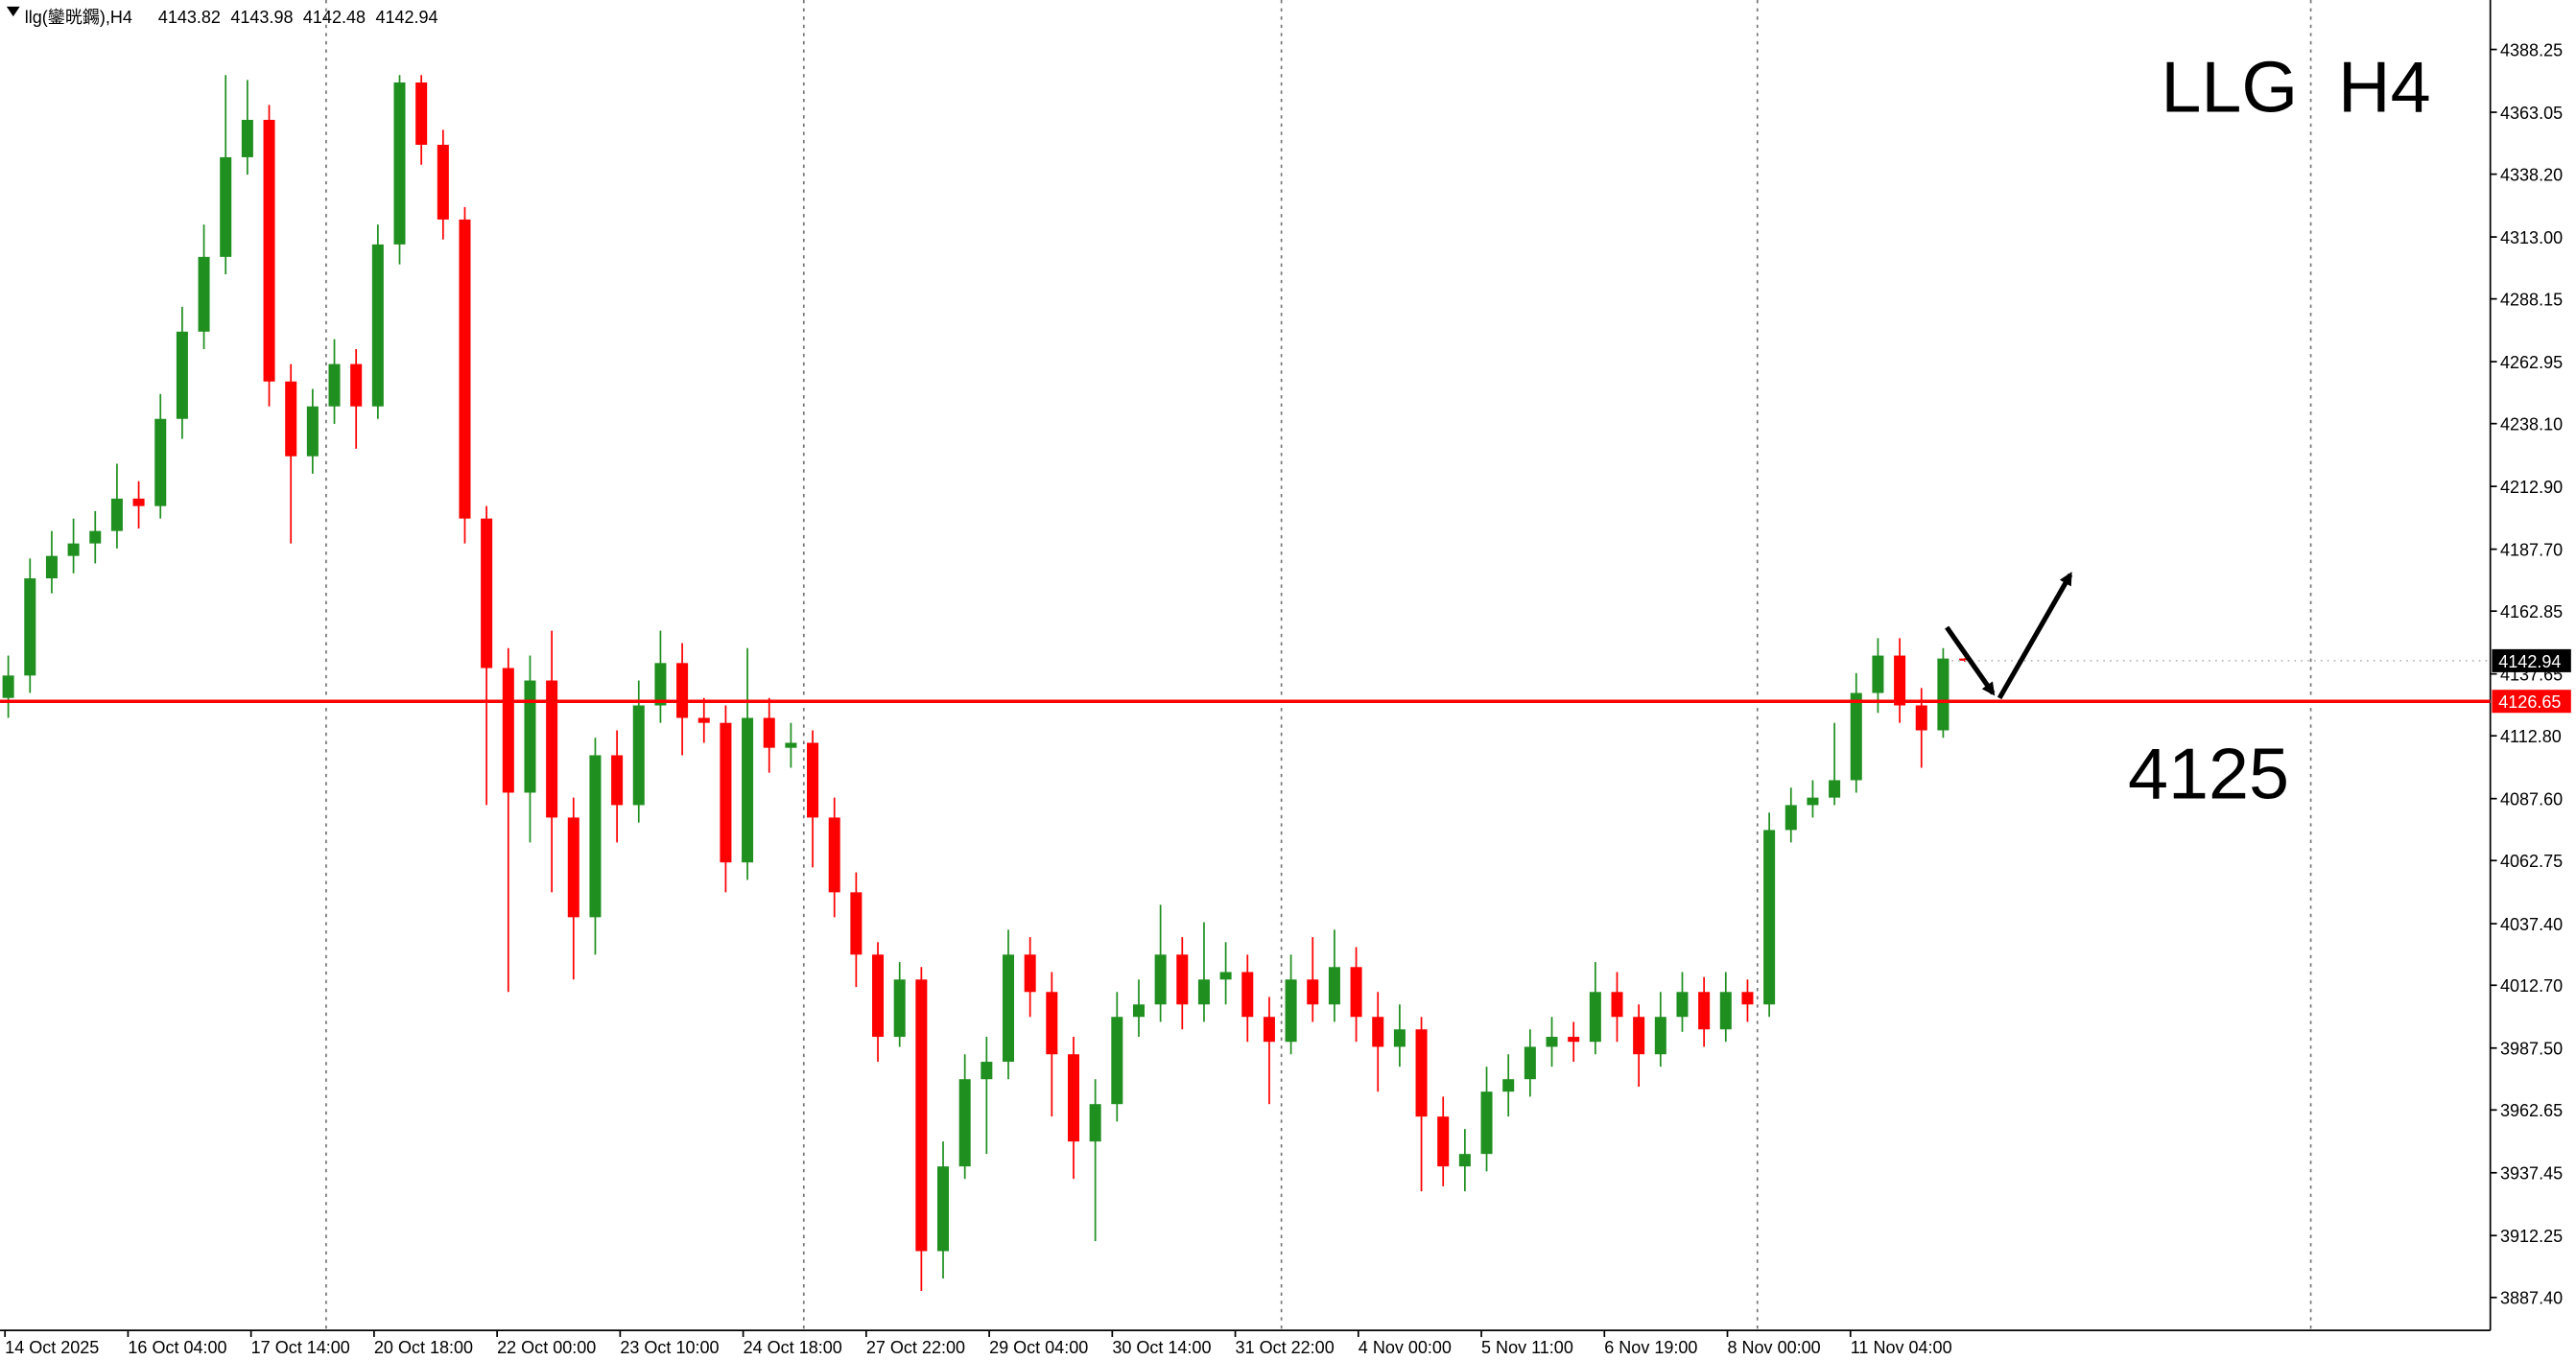 This screenshot has height=1360, width=2576. Describe the element at coordinates (78, 17) in the screenshot. I see `symbol-header: llg(鑾晄鐊),H4` at that location.